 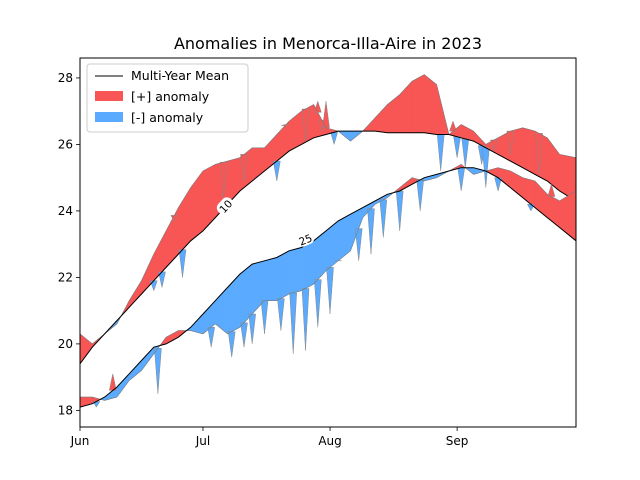 What do you see at coordinates (457, 441) in the screenshot?
I see `x-tick-label-3: Sep` at bounding box center [457, 441].